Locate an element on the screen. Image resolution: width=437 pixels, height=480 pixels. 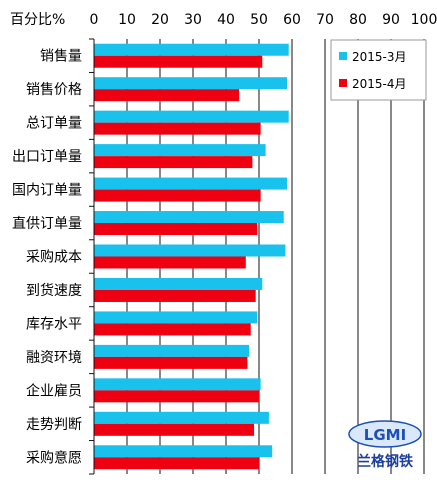
category-label-4: 出口订单量 is located at coordinates (47, 157).